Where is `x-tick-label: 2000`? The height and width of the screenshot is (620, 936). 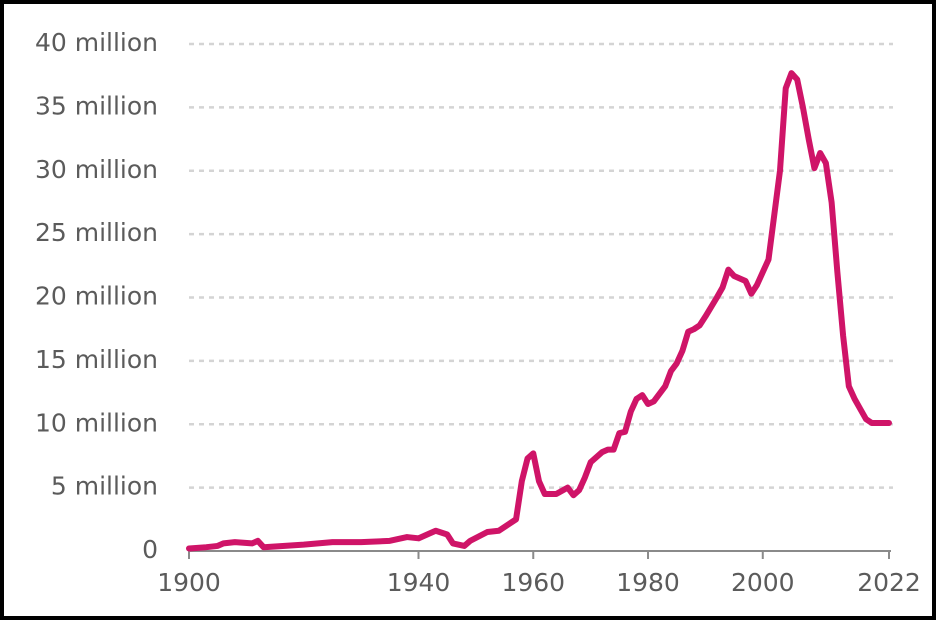
x-tick-label: 2000 is located at coordinates (763, 582).